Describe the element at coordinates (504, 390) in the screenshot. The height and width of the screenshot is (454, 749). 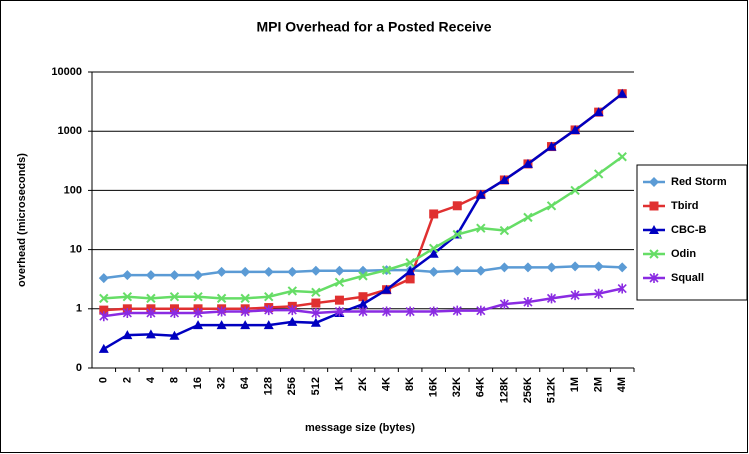
I see `x-tick-label: 128K` at that location.